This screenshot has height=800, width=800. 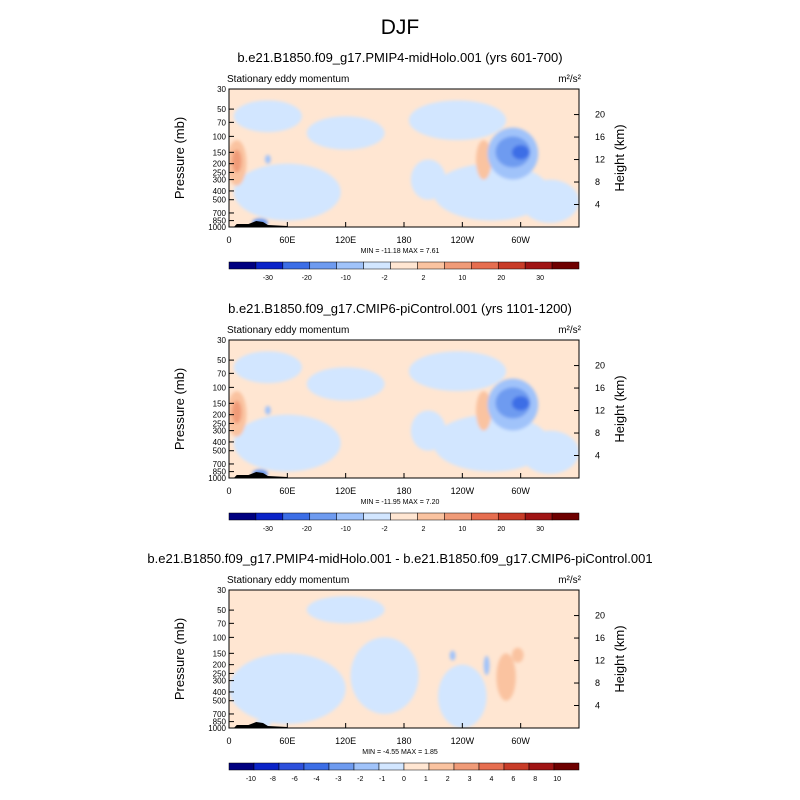 What do you see at coordinates (220, 714) in the screenshot?
I see `y-tick-label: 700` at bounding box center [220, 714].